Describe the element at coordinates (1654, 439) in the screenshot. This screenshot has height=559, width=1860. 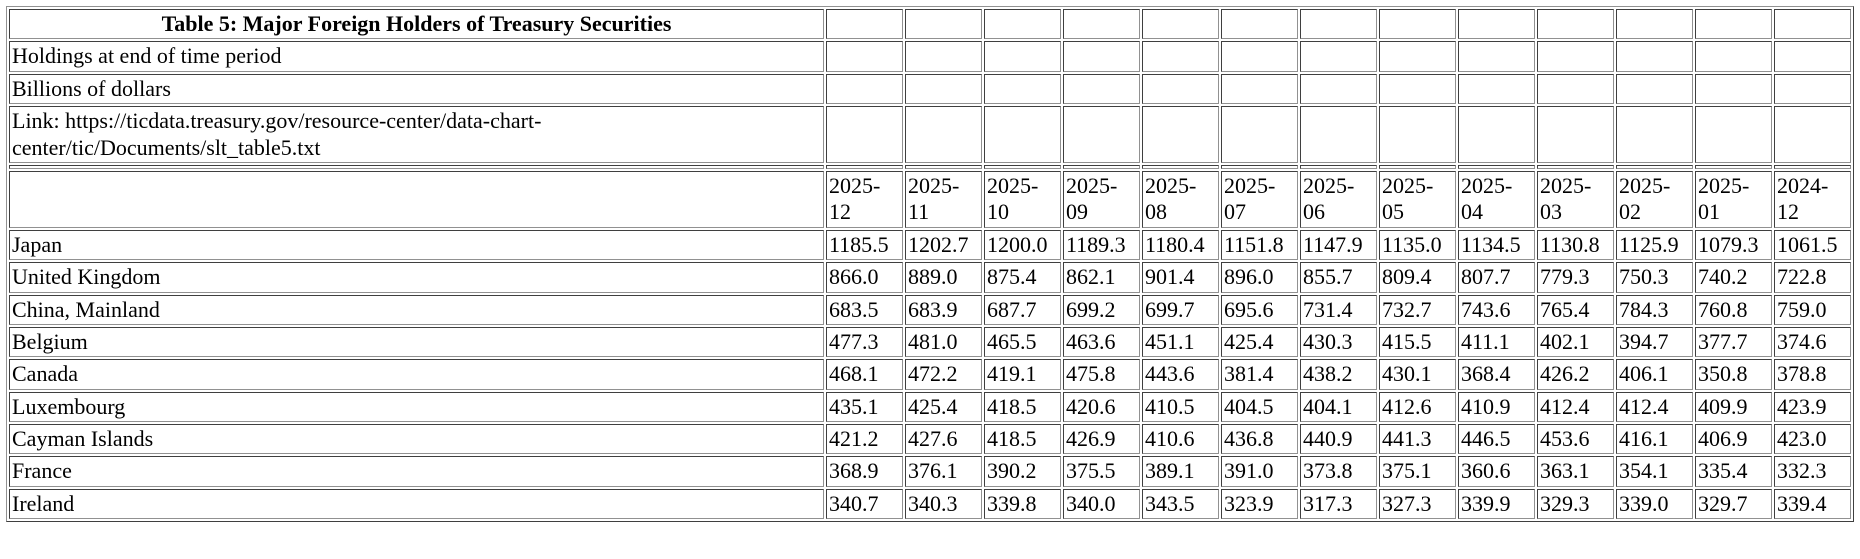
I see `holdings-value-cell: 416.1` at that location.